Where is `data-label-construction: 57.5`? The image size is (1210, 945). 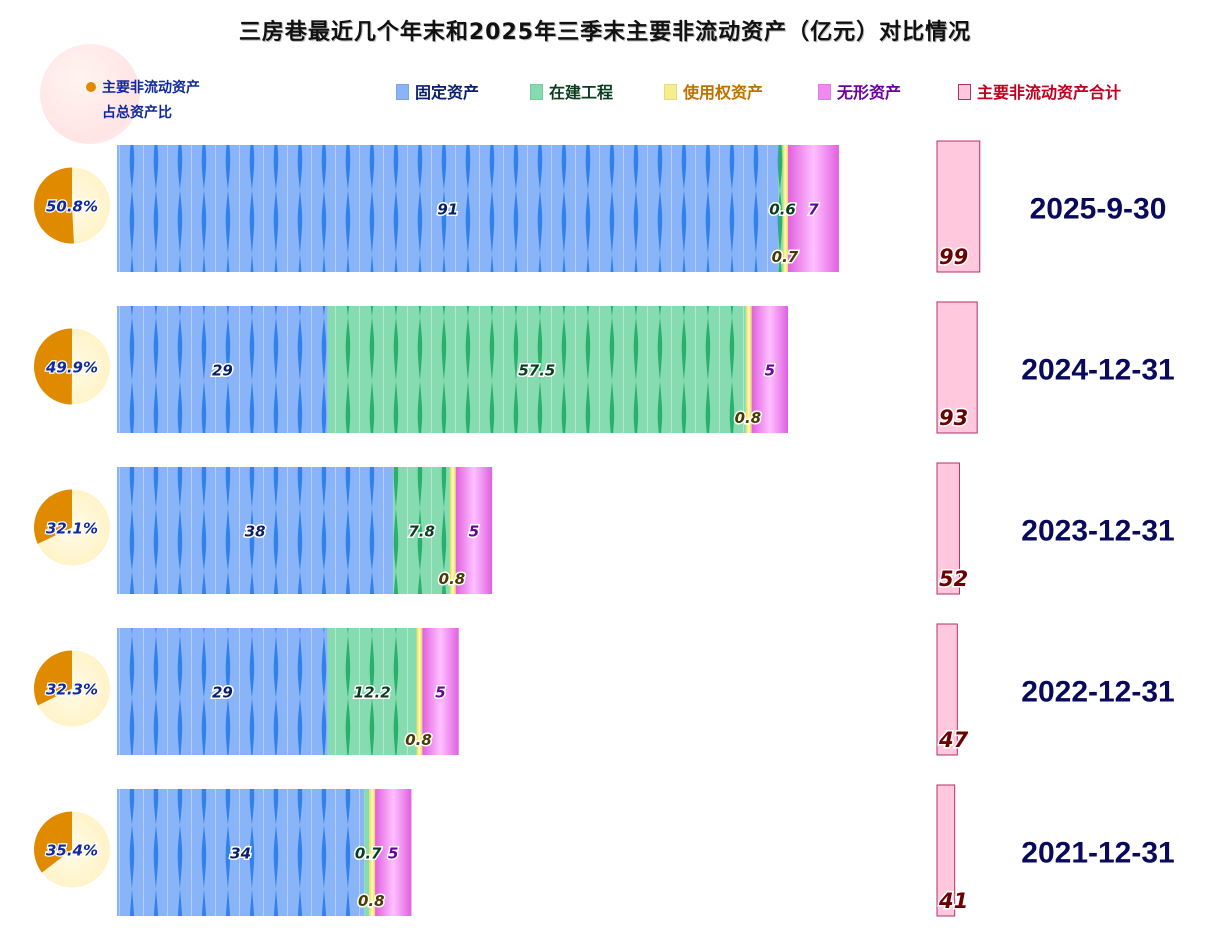 data-label-construction: 57.5 is located at coordinates (536, 371).